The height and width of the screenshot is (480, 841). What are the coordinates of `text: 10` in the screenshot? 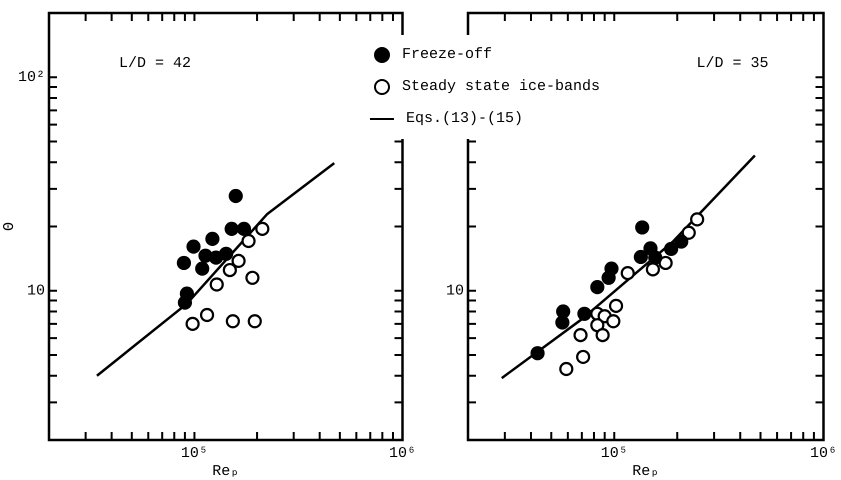 It's located at (455, 291).